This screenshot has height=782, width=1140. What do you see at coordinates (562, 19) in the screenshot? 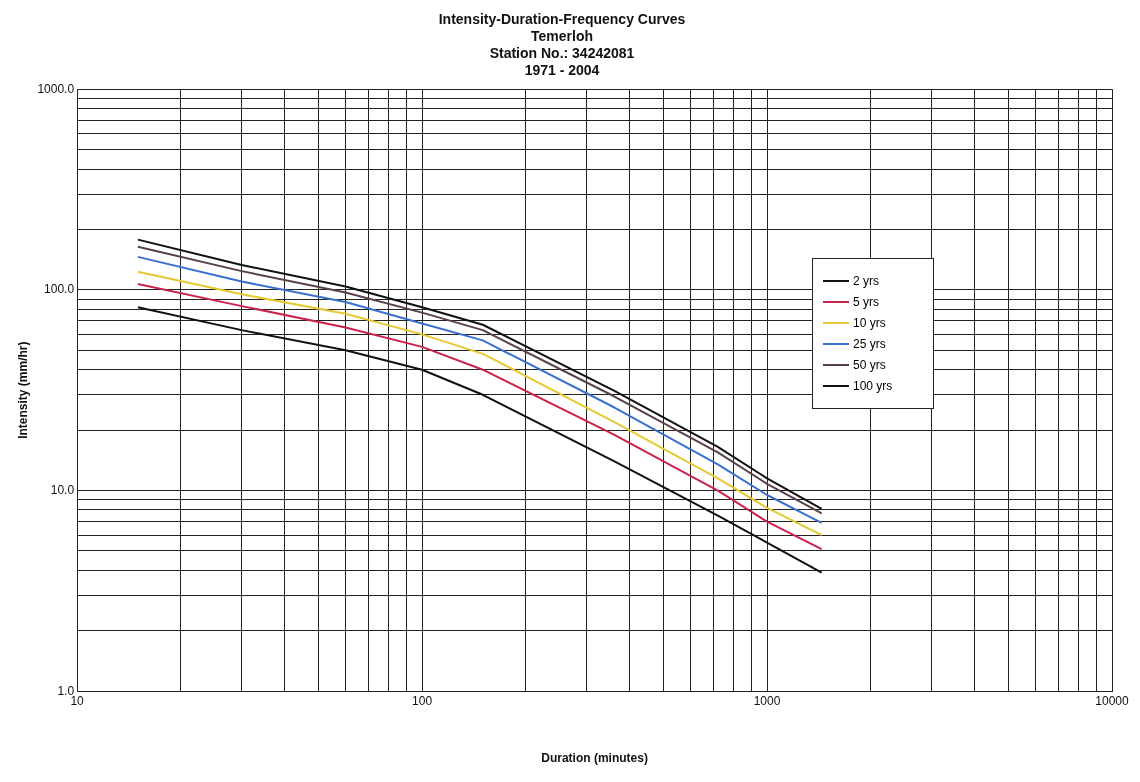
I see `chart-title: Intensity-Duration-Frequency Curves` at bounding box center [562, 19].